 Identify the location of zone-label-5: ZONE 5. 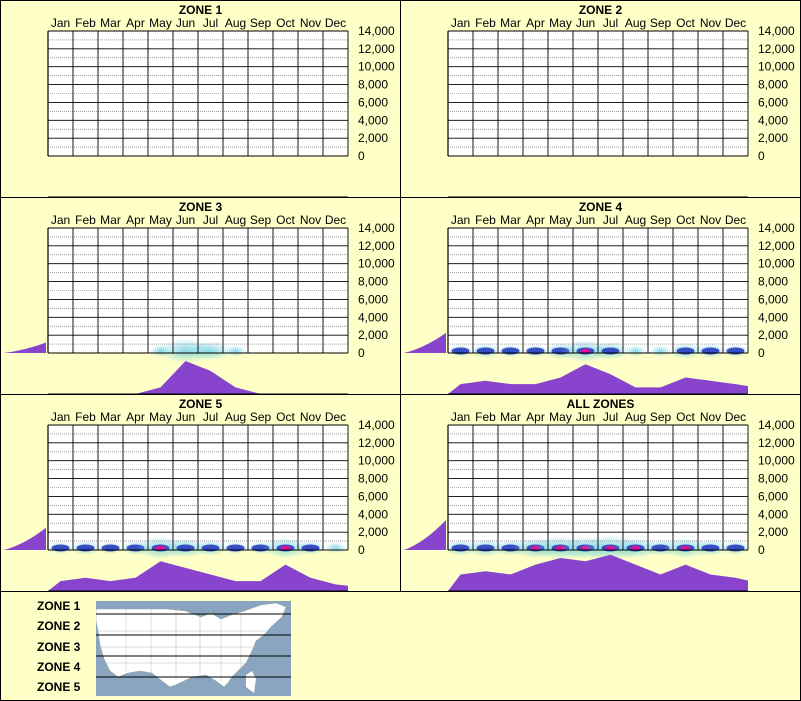
(59, 687).